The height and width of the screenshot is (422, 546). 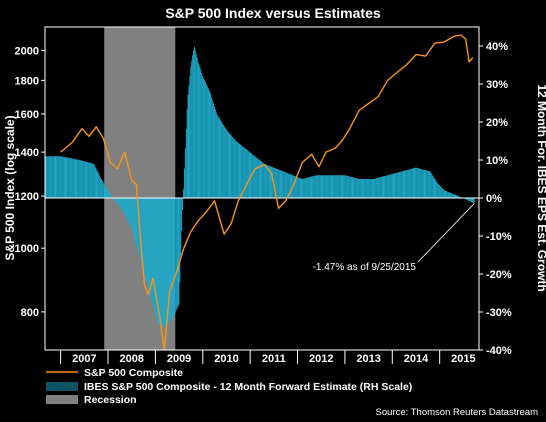 I want to click on left-tick-label: 1000, so click(x=27, y=249).